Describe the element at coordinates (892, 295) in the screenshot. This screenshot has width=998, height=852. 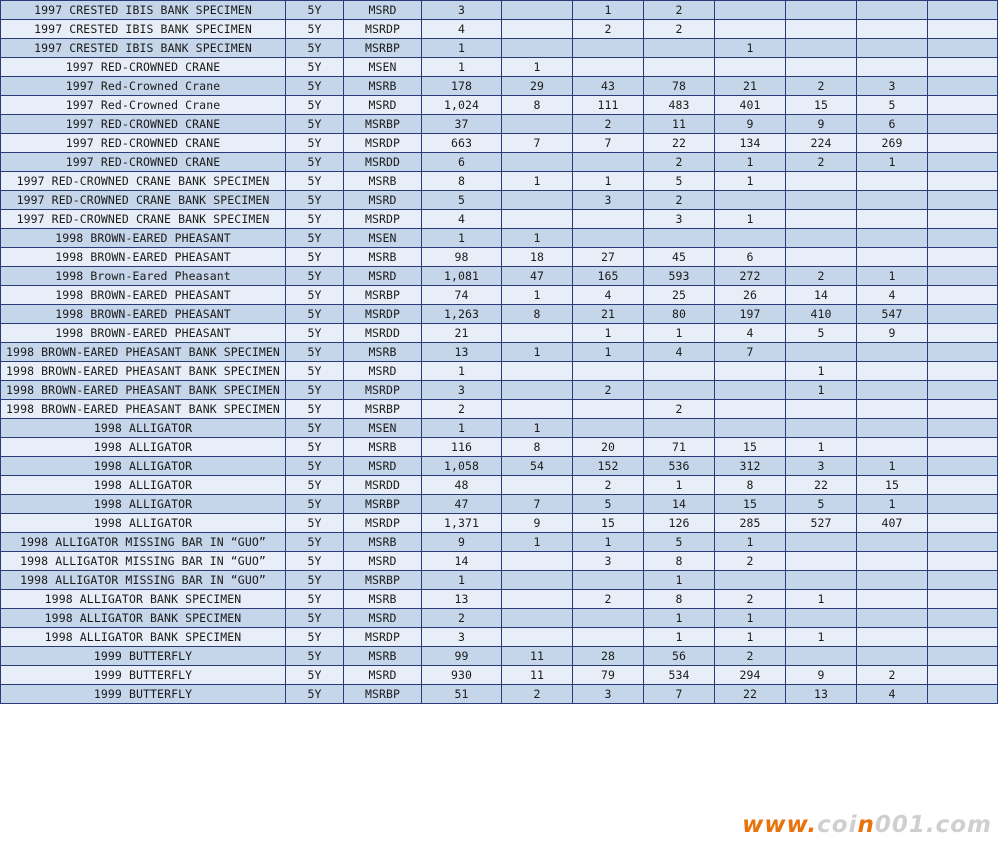
I see `cell-c6: 4` at that location.